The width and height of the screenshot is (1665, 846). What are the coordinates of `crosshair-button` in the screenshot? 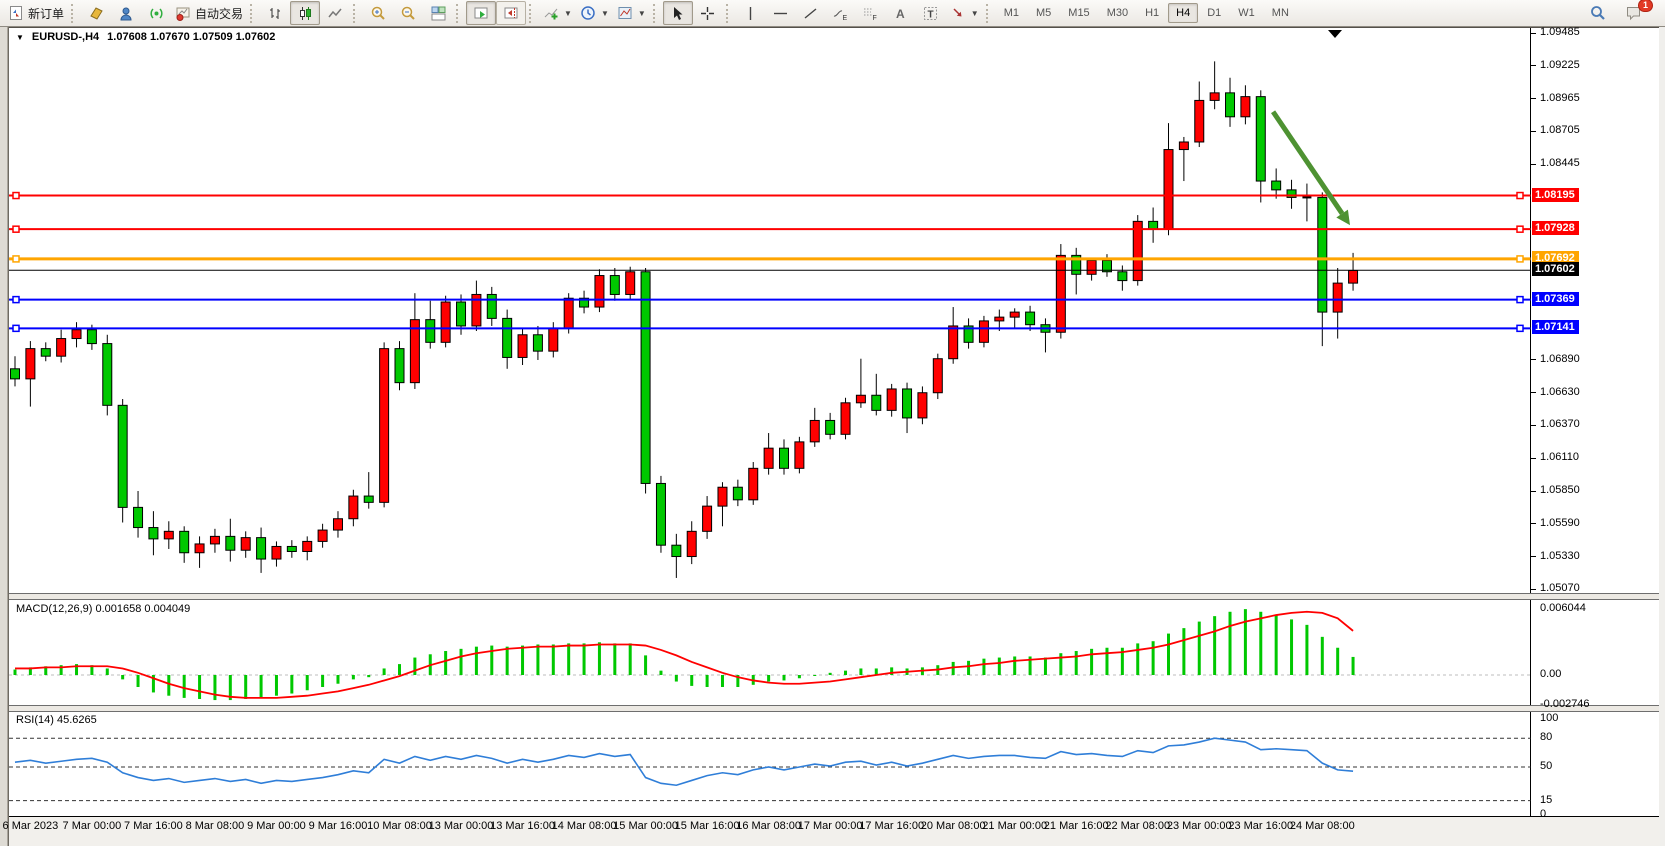 It's located at (708, 13).